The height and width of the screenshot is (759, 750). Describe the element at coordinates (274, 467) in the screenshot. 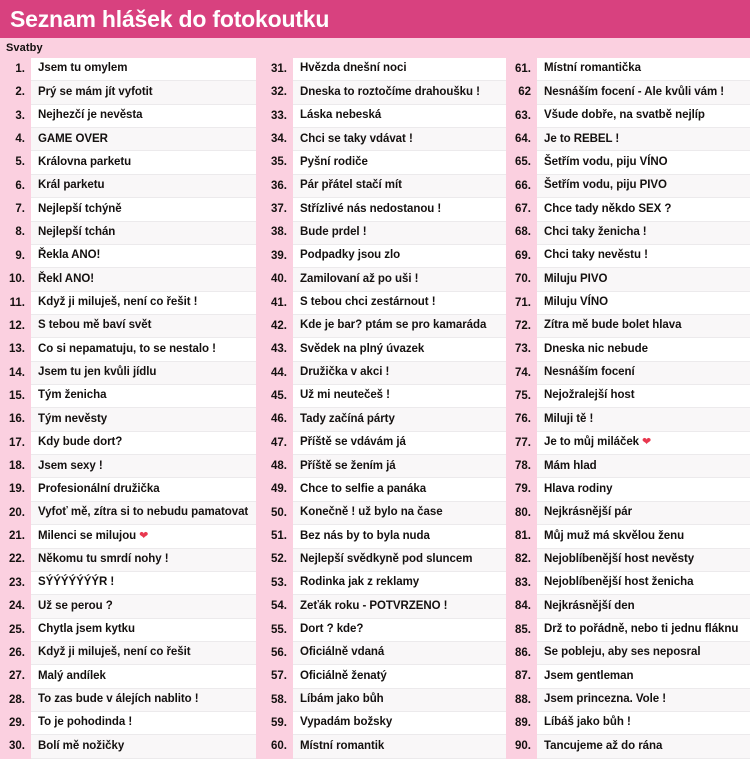

I see `list-row-number: 48.` at that location.